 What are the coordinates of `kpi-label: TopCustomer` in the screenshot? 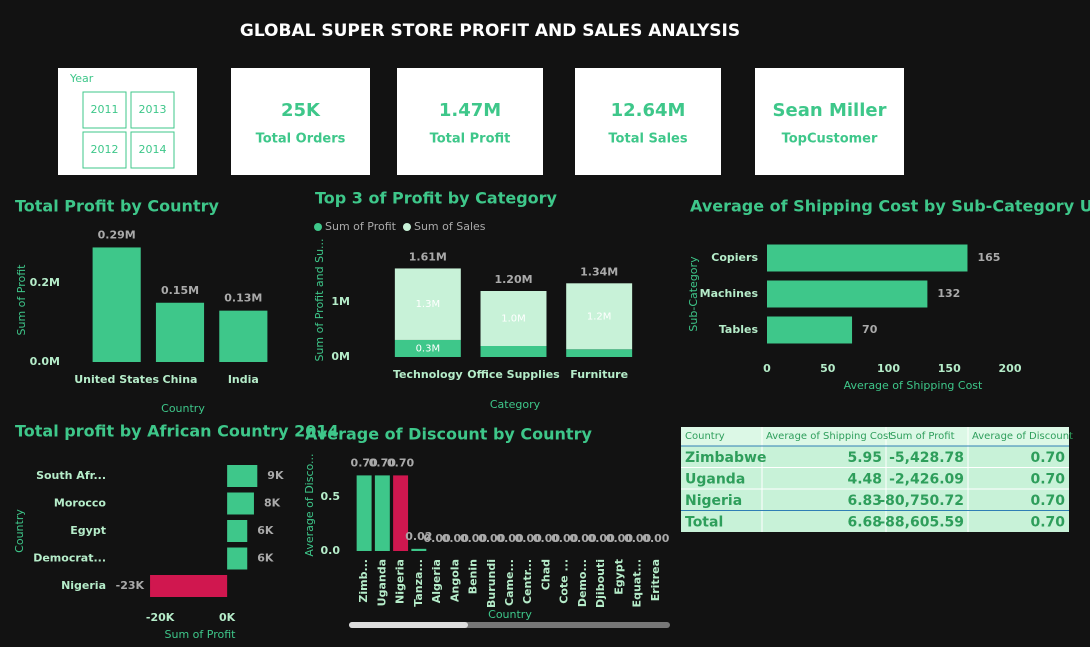 It's located at (830, 139).